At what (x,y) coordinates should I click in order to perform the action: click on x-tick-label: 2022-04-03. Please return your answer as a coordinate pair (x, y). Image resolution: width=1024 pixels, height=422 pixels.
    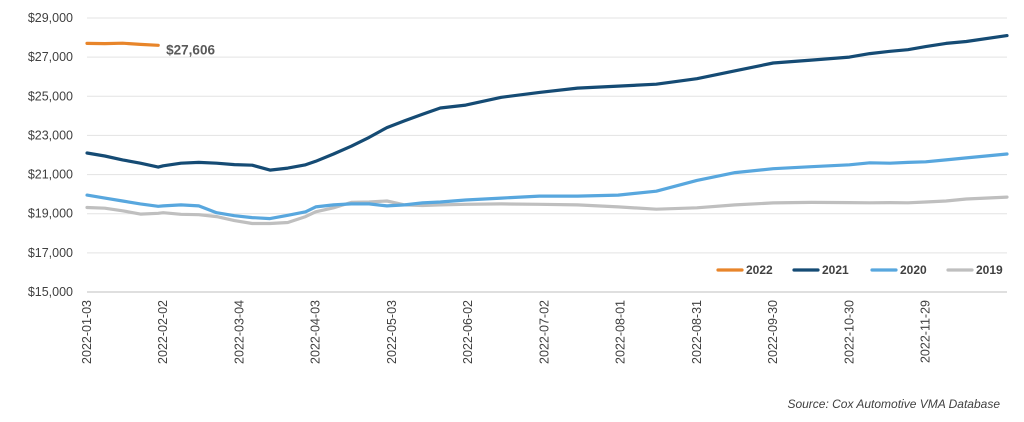
    Looking at the image, I should click on (316, 332).